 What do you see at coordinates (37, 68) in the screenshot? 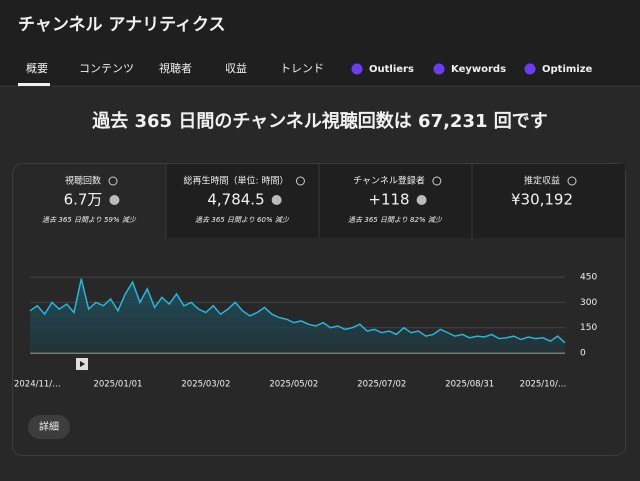
I see `tab: 概要` at bounding box center [37, 68].